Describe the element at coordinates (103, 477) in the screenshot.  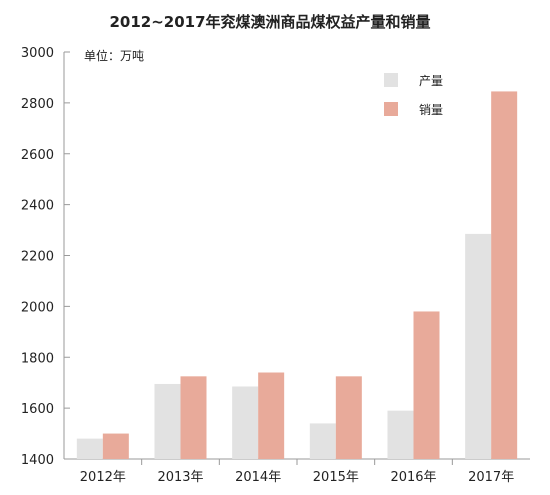
I see `x-tick-label: 2012年` at that location.